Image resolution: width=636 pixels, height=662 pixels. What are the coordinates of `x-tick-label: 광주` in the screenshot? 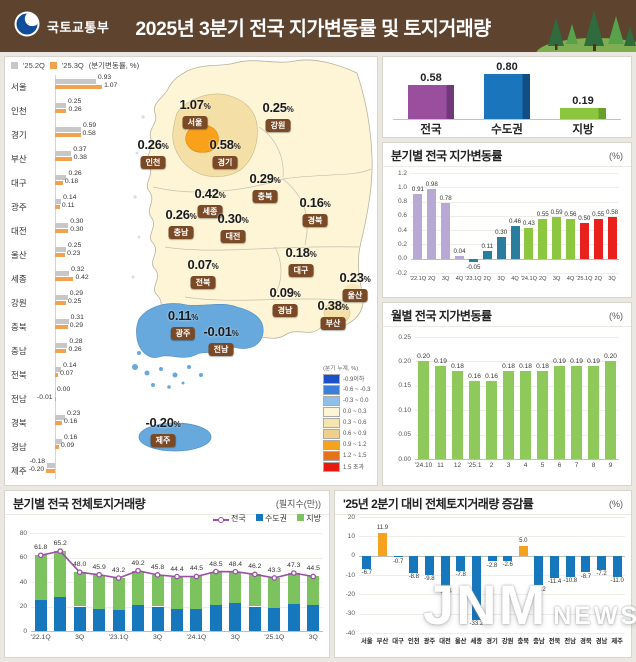 It's located at (429, 641).